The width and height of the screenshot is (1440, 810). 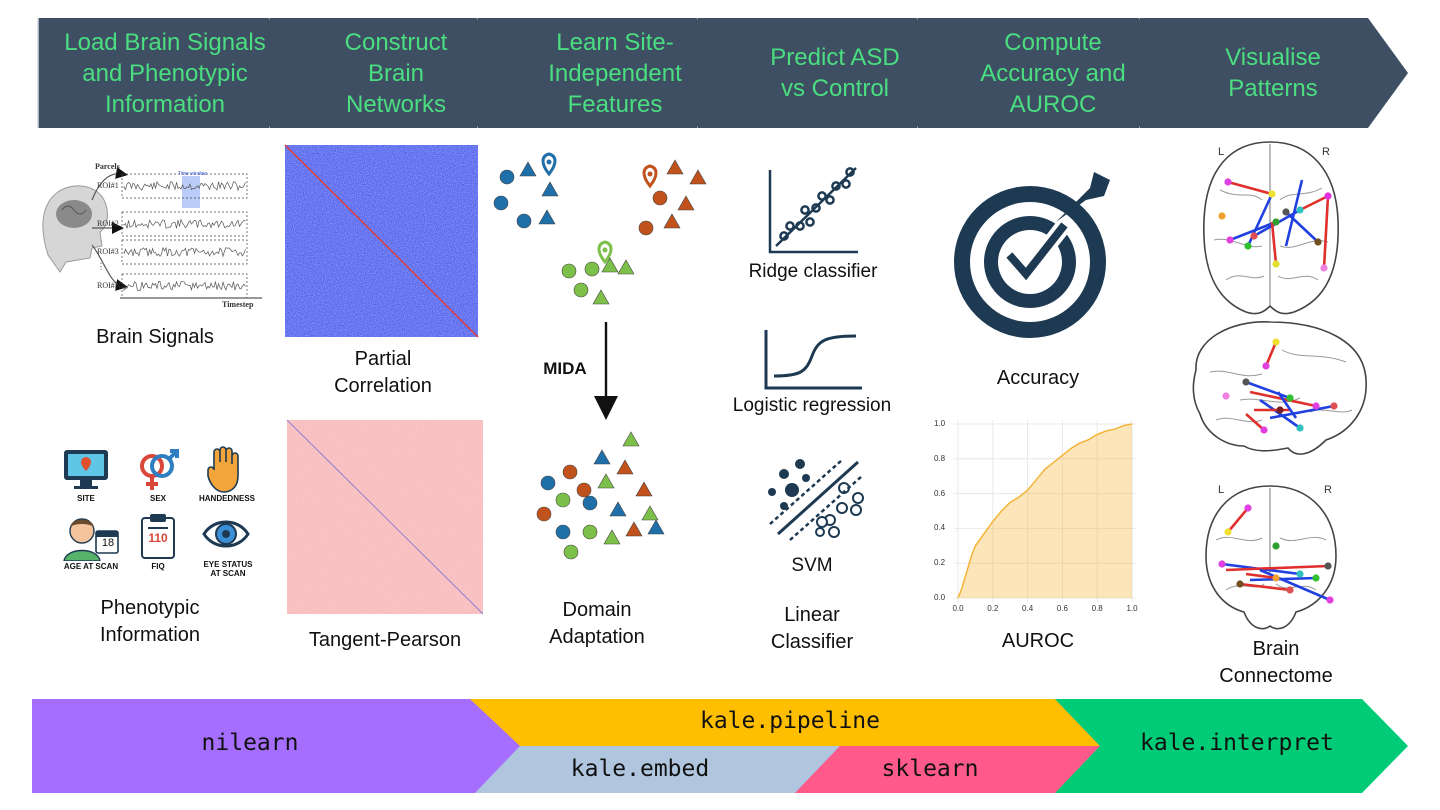 What do you see at coordinates (250, 743) in the screenshot?
I see `library-label: nilearn` at bounding box center [250, 743].